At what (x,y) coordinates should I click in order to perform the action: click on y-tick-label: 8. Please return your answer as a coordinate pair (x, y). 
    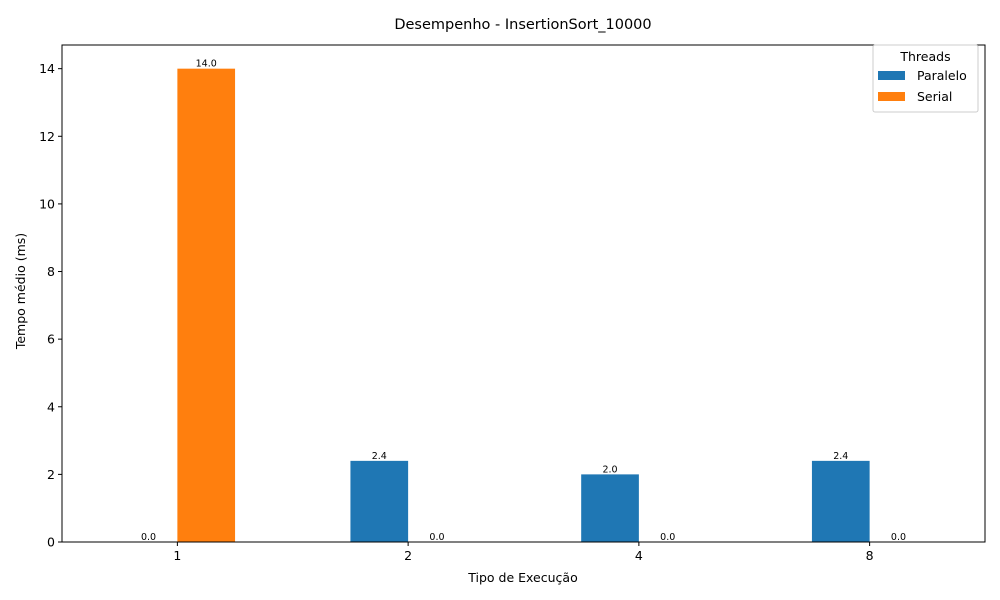
    Looking at the image, I should click on (51, 271).